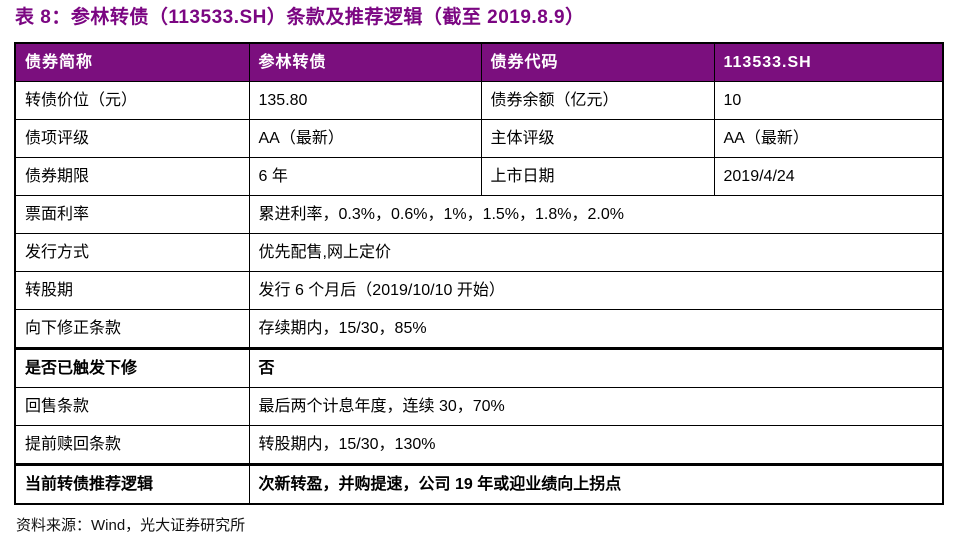 The image size is (957, 550). I want to click on bond-rating-label: 债项评级, so click(132, 138).